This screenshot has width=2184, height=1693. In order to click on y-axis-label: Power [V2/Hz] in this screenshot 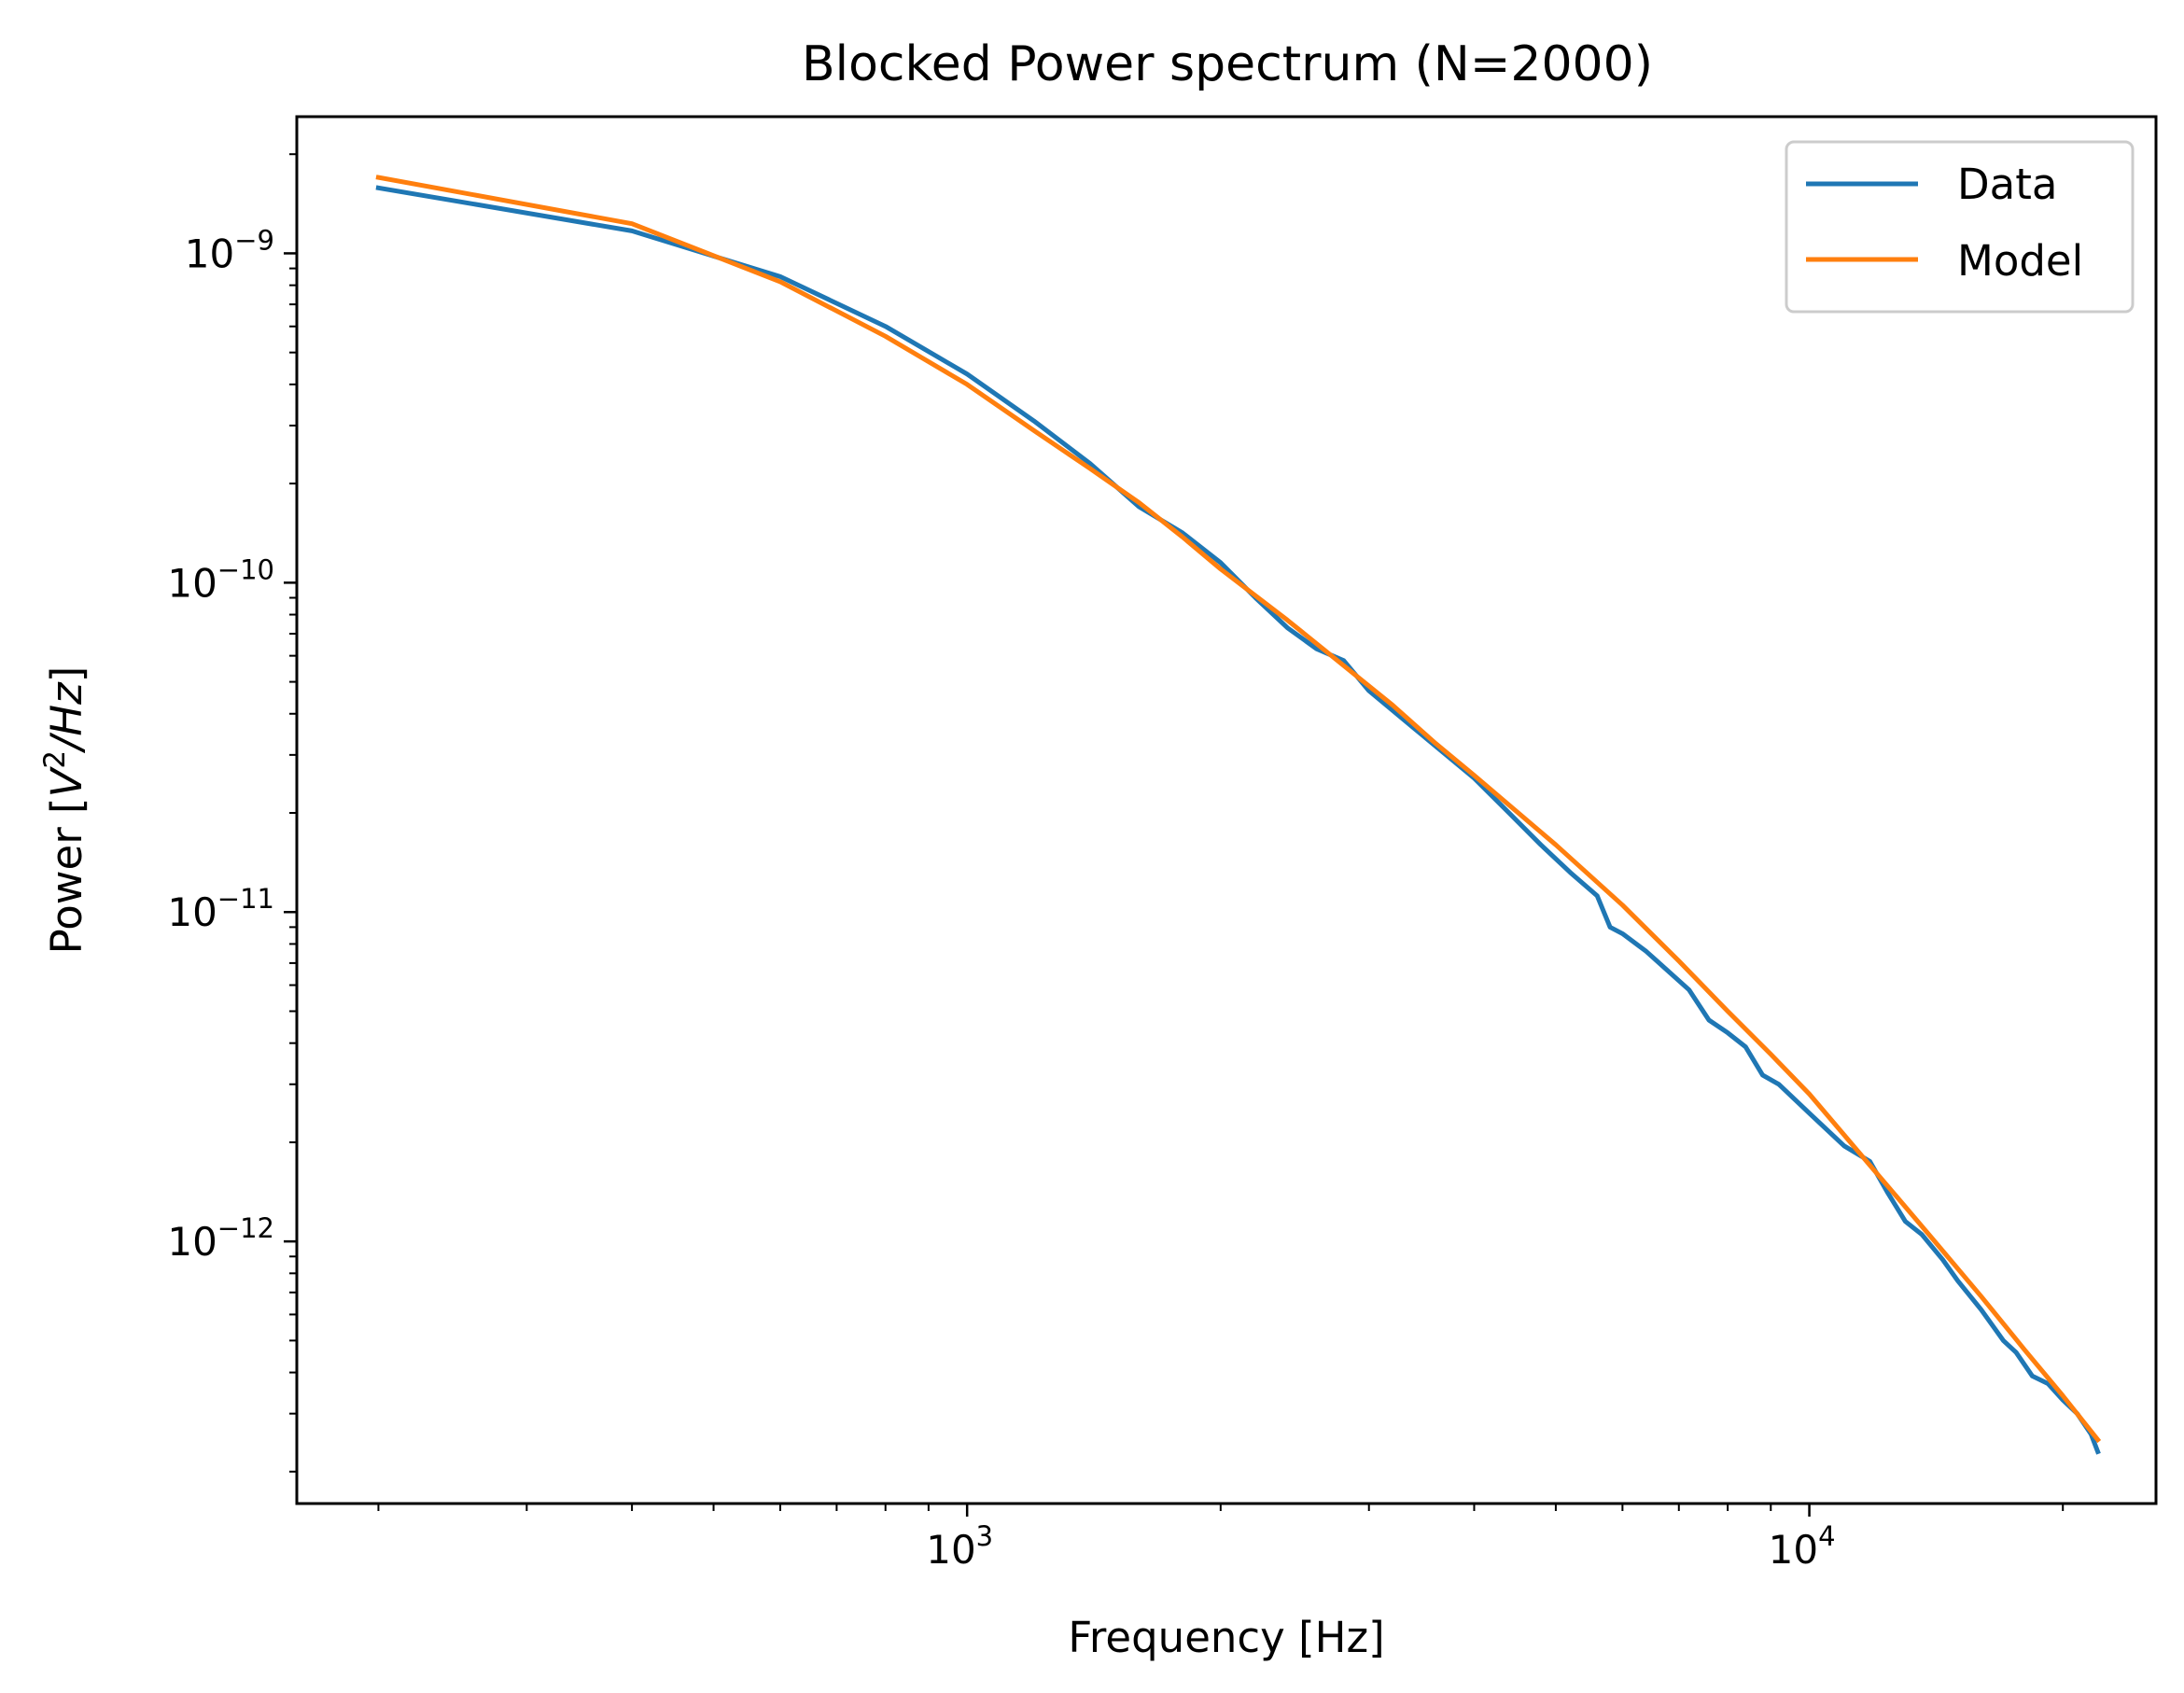, I will do `click(64, 811)`.